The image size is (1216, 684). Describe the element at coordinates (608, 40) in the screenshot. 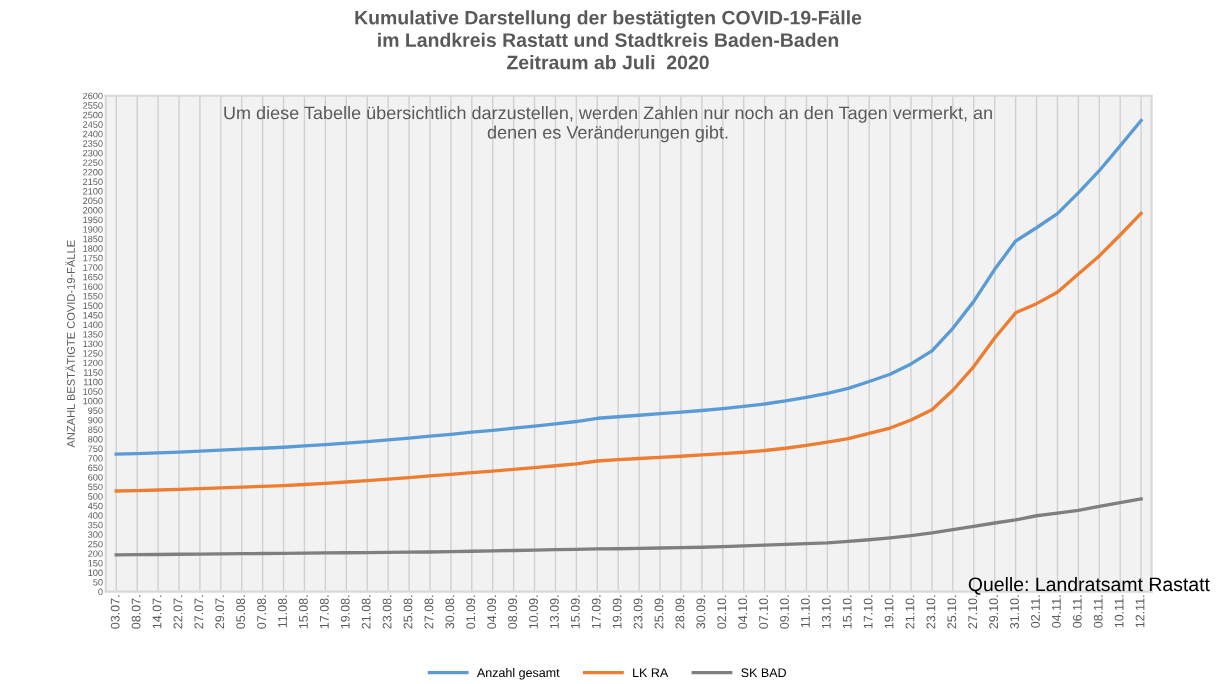

I see `chart-title: Kumulative Darstellung der bestätigten COVID-19-Fälle im Landkreis Rastatt und Stadtkreis Baden-Baden Zeitraum ab Juli 2020` at that location.